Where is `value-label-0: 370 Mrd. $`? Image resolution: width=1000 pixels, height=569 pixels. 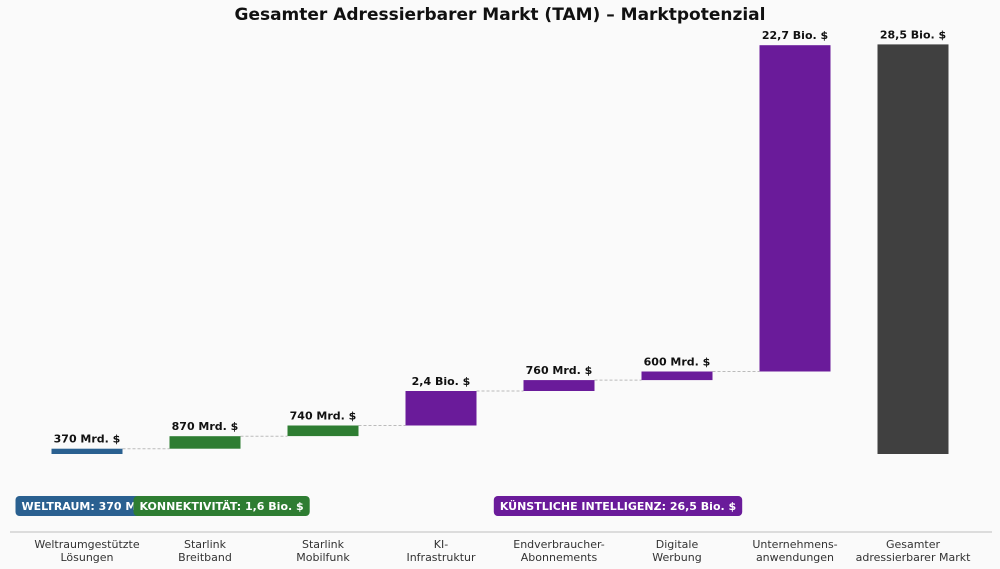 value-label-0: 370 Mrd. $ is located at coordinates (87, 439).